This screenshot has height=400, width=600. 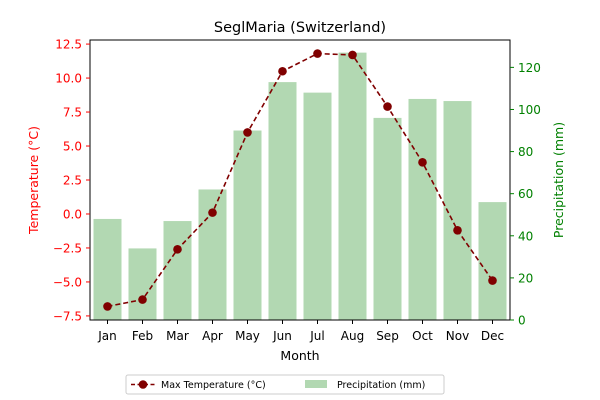 What do you see at coordinates (529, 110) in the screenshot?
I see `y-right-tick-label: 100` at bounding box center [529, 110].